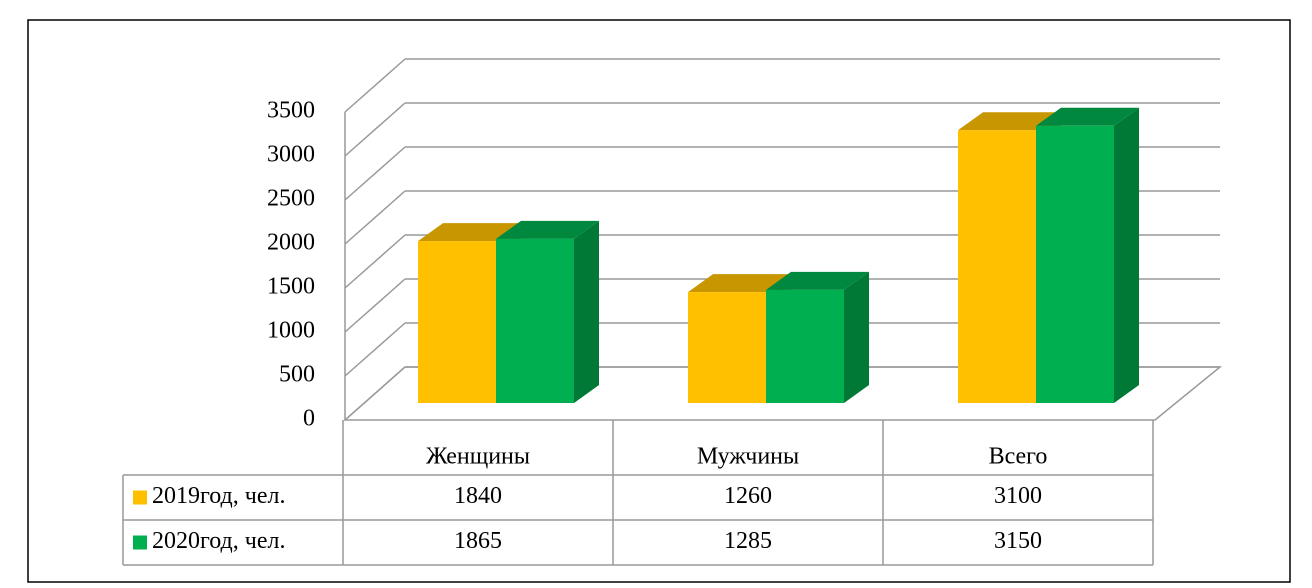 This screenshot has width=1312, height=588. I want to click on y-tick-label: 2000, so click(291, 243).